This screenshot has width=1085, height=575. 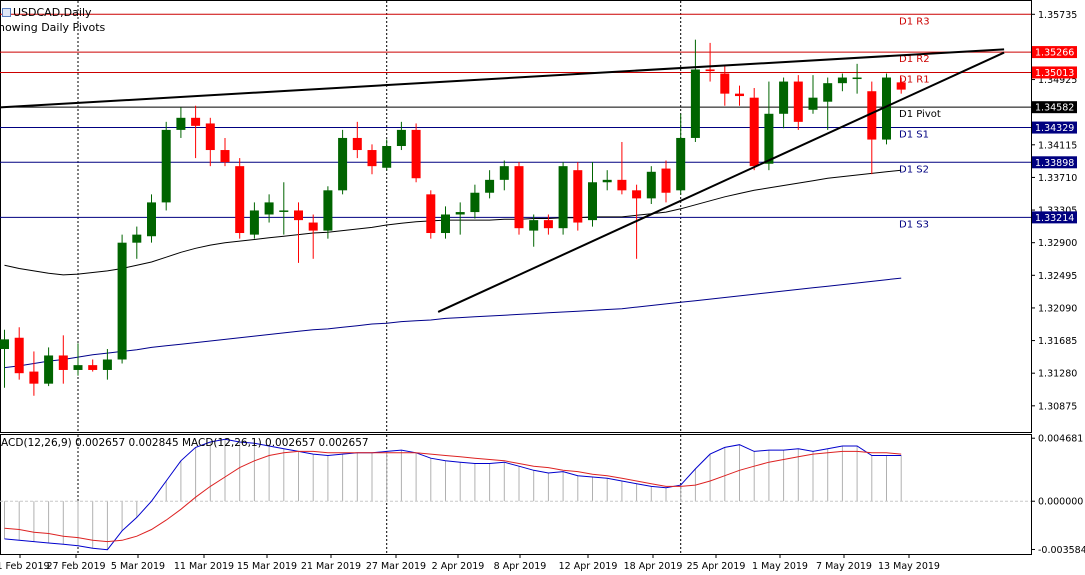 I want to click on pivot-label: D1 R3, so click(x=914, y=21).